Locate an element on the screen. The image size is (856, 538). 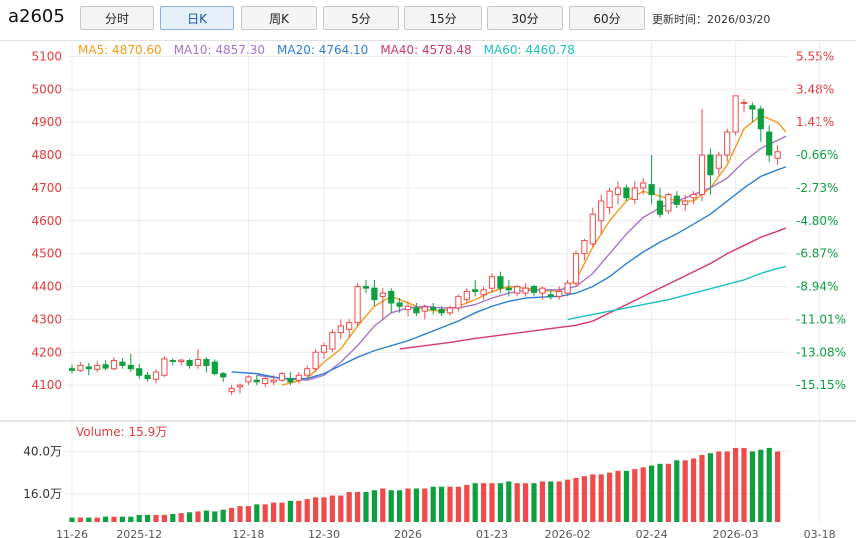
legend-item: MA10: 4857.30 is located at coordinates (219, 50).